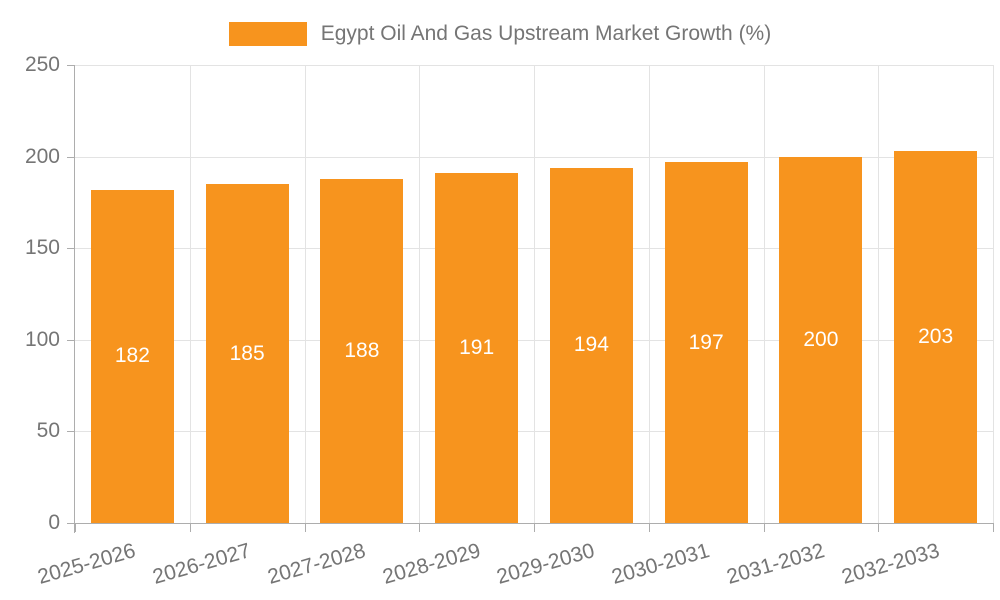  I want to click on bar-value-label: 194, so click(591, 345).